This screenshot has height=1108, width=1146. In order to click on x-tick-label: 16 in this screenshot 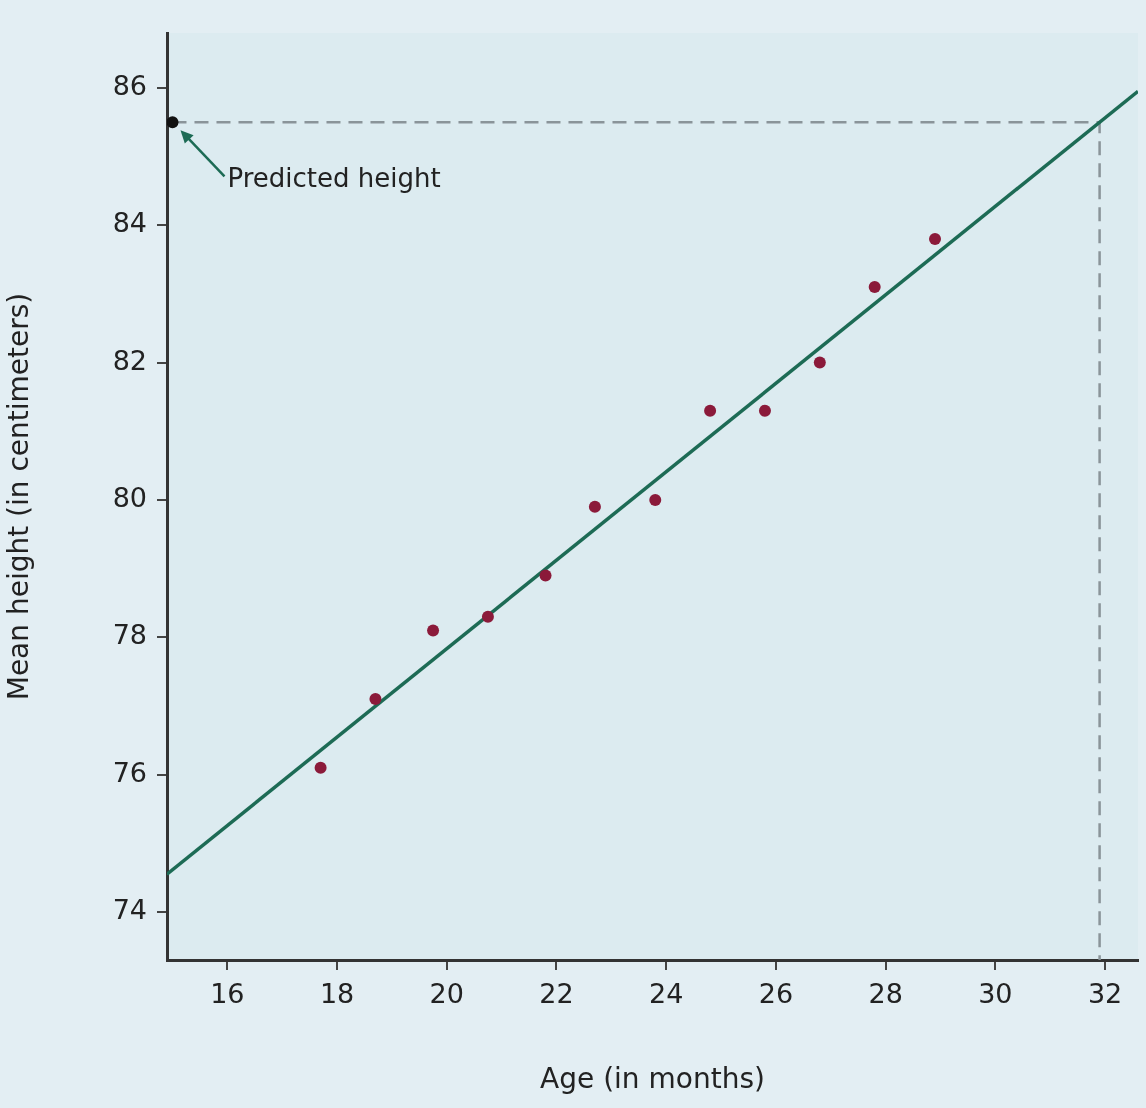, I will do `click(227, 994)`.